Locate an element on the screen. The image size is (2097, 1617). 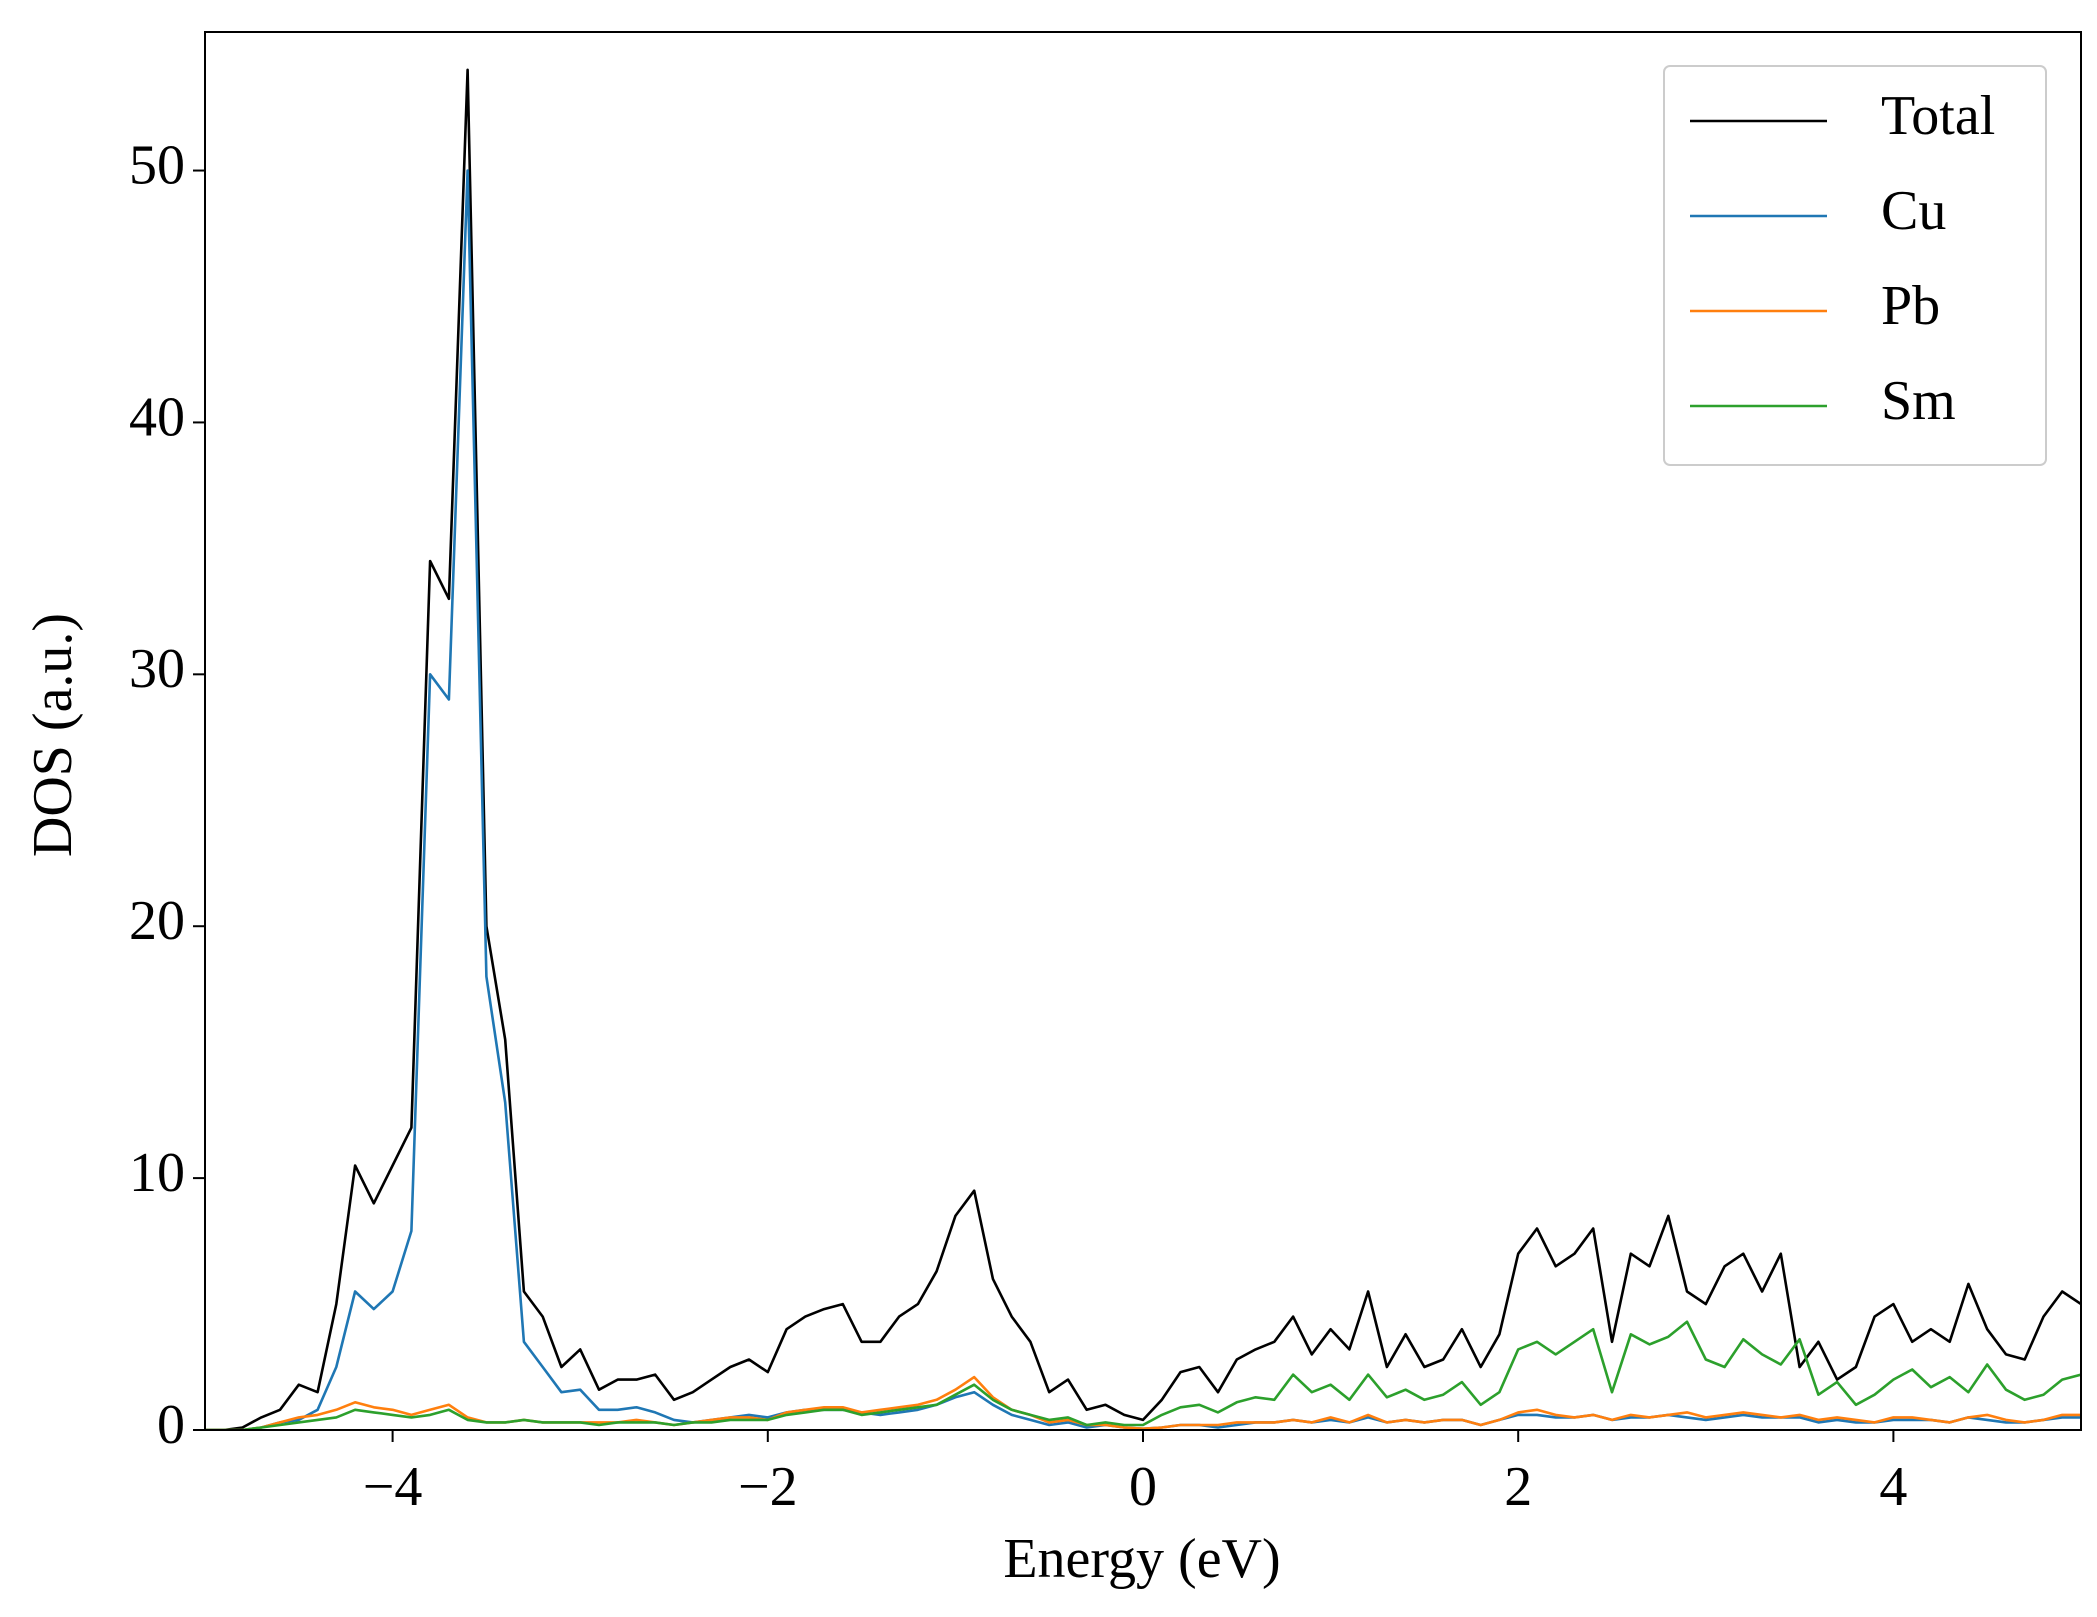
x-axis-label: Energy (eV) is located at coordinates (1141, 1559).